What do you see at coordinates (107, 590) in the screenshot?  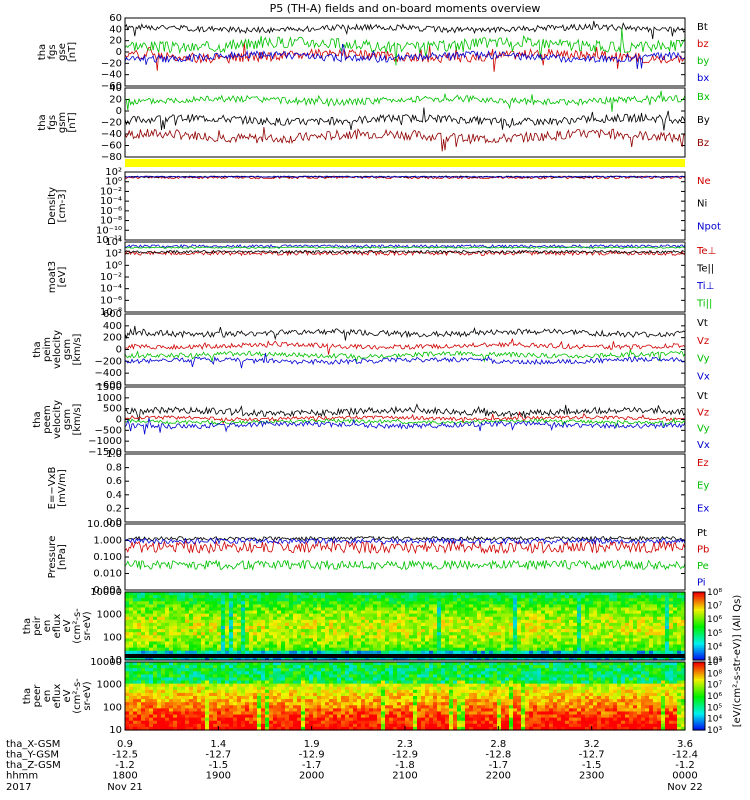 I see `ytick-label: 0.001` at bounding box center [107, 590].